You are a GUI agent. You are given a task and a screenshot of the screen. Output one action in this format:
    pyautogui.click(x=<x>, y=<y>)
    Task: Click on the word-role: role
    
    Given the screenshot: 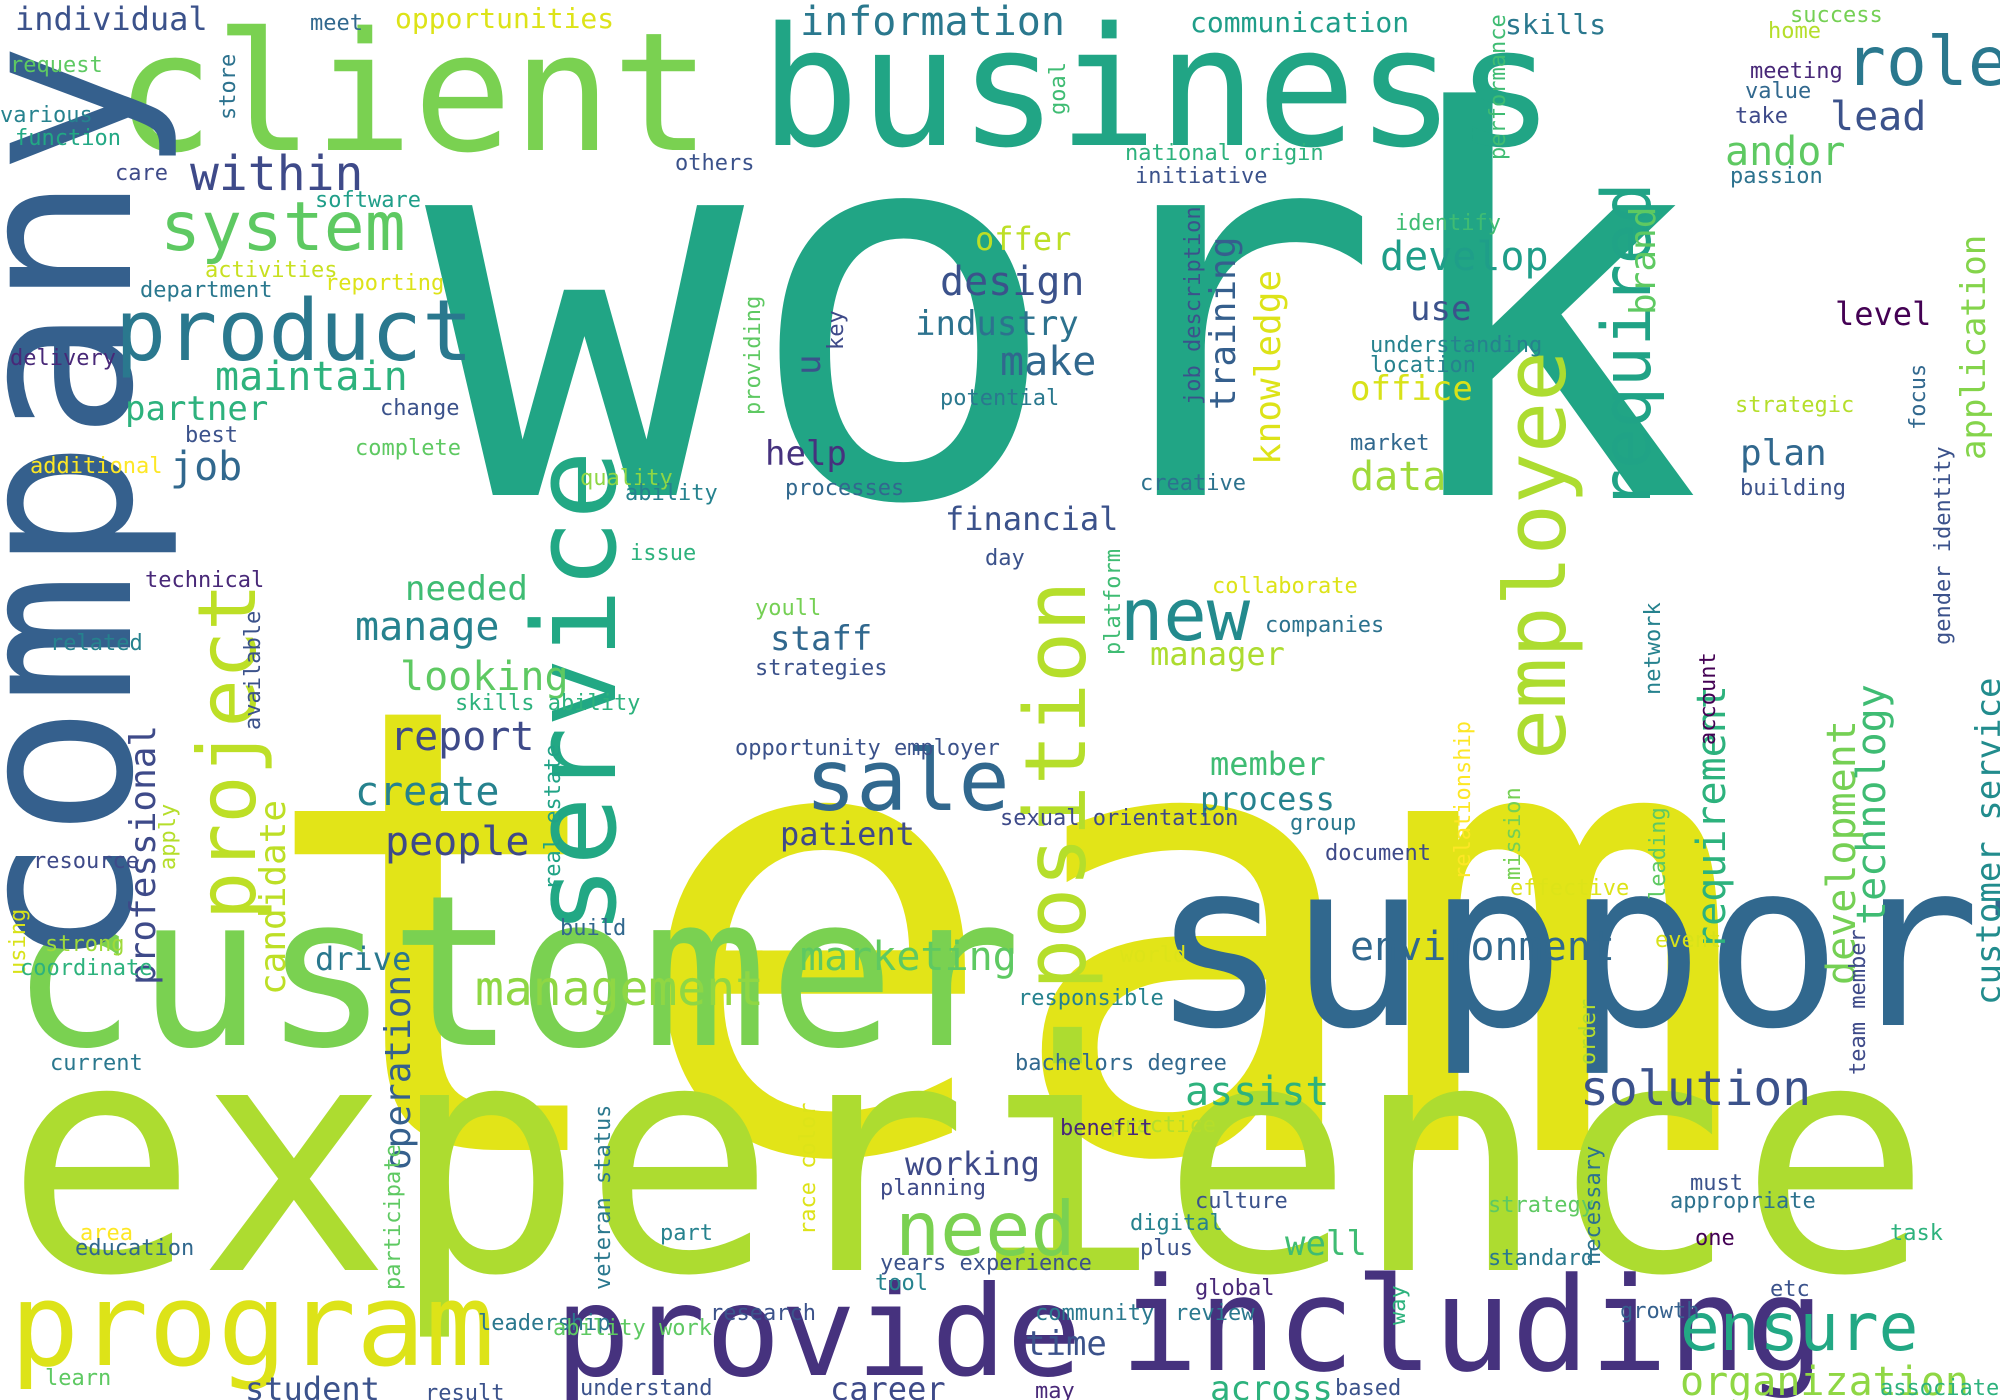 What is the action you would take?
    pyautogui.click(x=1922, y=62)
    